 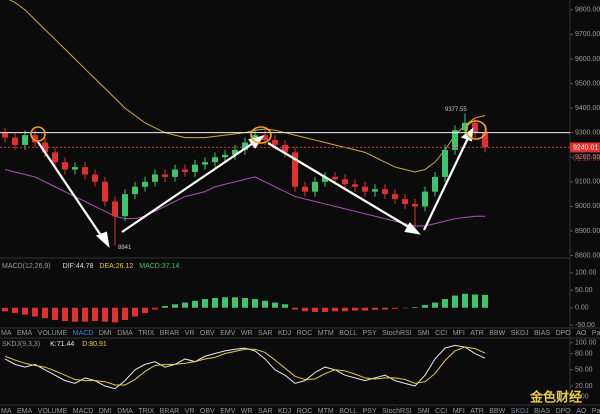 What do you see at coordinates (125, 248) in the screenshot?
I see `low-label: 8841` at bounding box center [125, 248].